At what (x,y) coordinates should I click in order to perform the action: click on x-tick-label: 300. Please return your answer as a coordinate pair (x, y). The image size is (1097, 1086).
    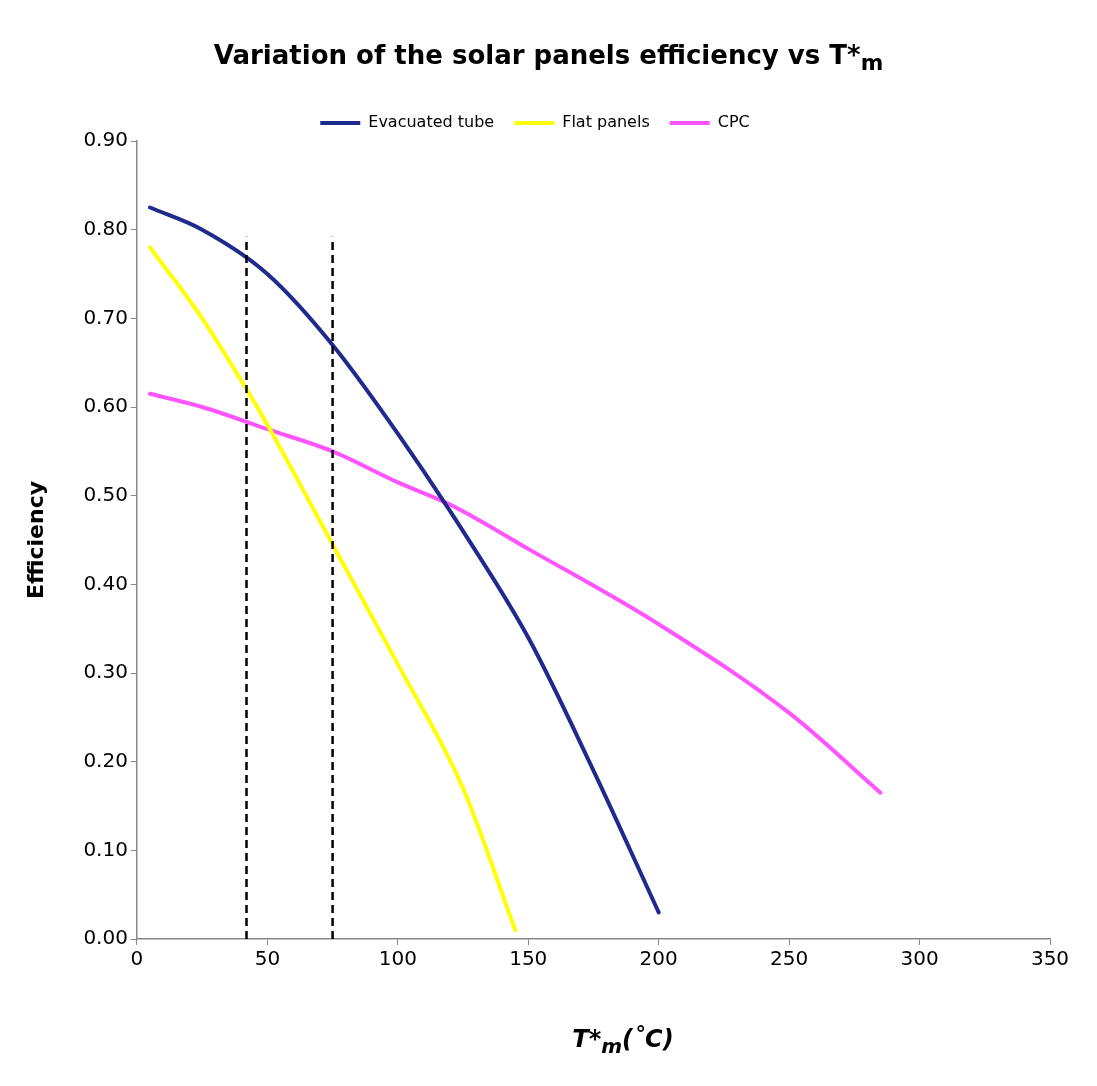
    Looking at the image, I should click on (919, 958).